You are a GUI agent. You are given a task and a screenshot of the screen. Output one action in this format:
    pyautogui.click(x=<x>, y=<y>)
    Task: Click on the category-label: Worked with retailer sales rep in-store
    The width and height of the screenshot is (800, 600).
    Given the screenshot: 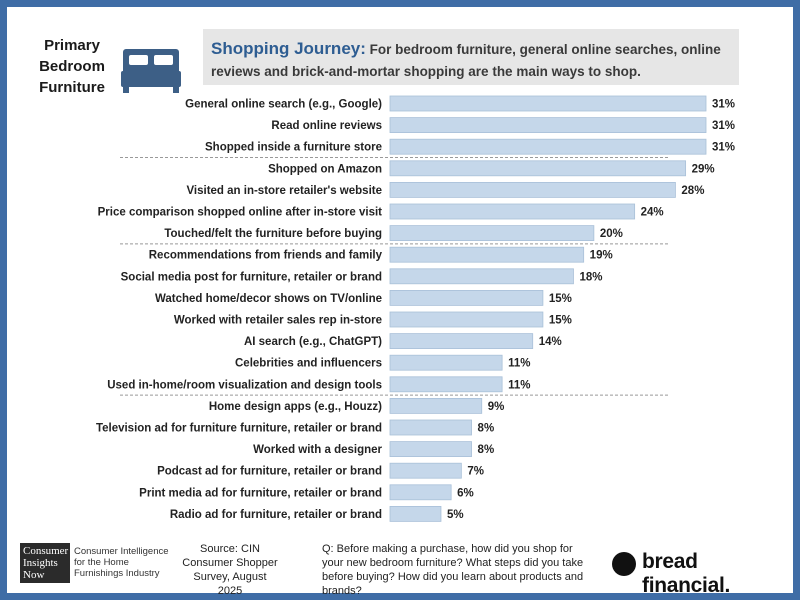 What is the action you would take?
    pyautogui.click(x=278, y=321)
    